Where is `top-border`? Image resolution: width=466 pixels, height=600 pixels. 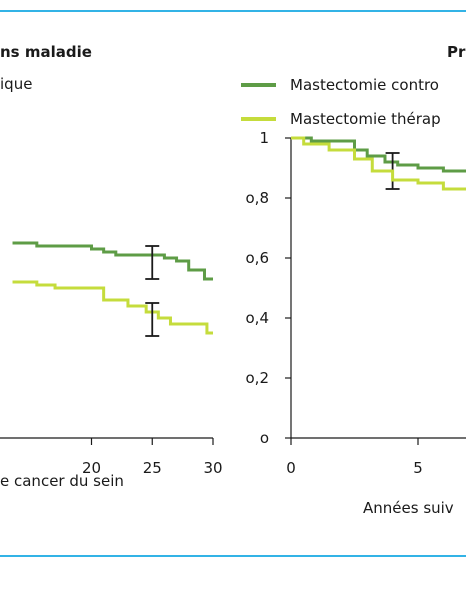
top-border is located at coordinates (233, 11).